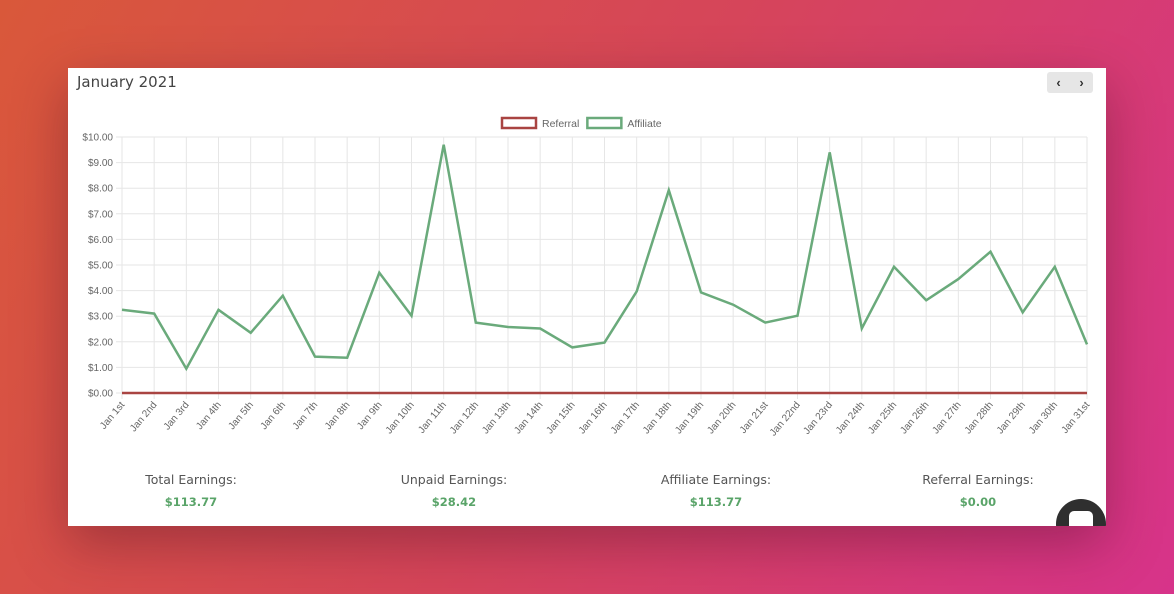 Image resolution: width=1174 pixels, height=594 pixels. Describe the element at coordinates (1043, 418) in the screenshot. I see `x-tick-label: Jan 30th` at that location.